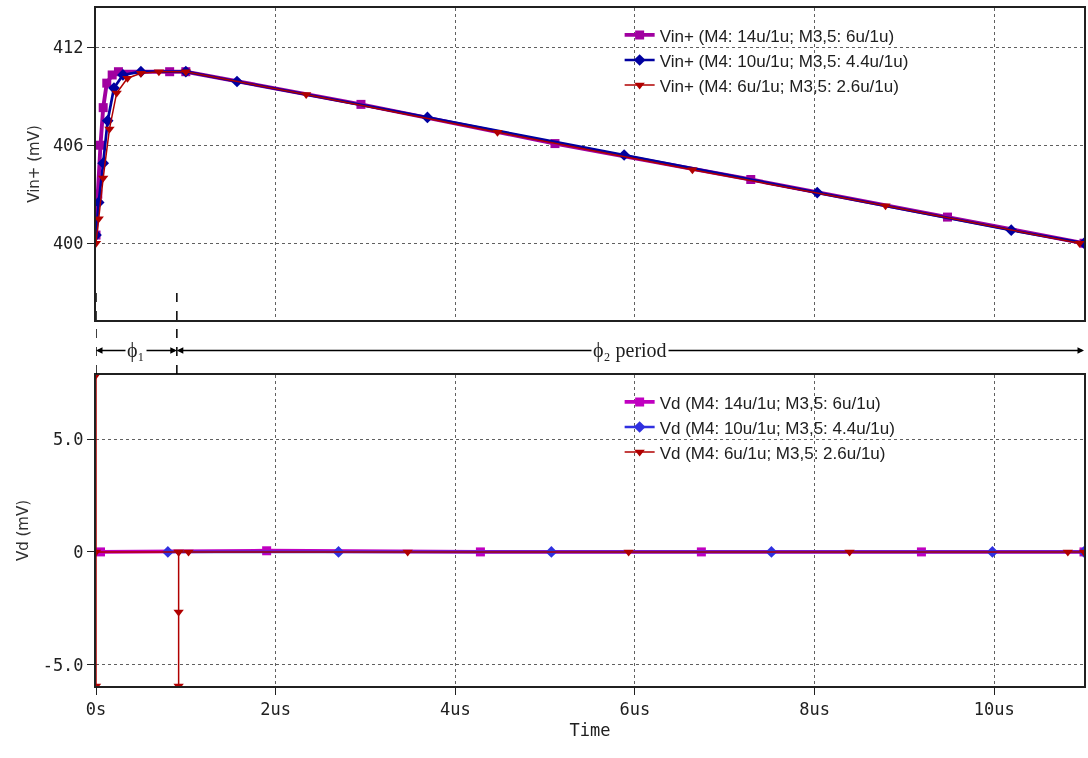 The image size is (1088, 758). I want to click on y-tick-label: 5.0, so click(68, 439).